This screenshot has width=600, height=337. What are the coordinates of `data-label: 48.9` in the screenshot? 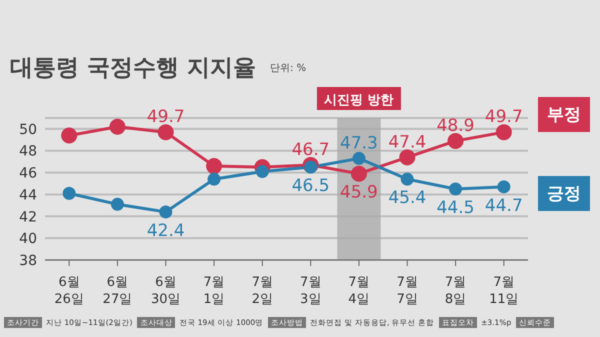 It's located at (455, 126).